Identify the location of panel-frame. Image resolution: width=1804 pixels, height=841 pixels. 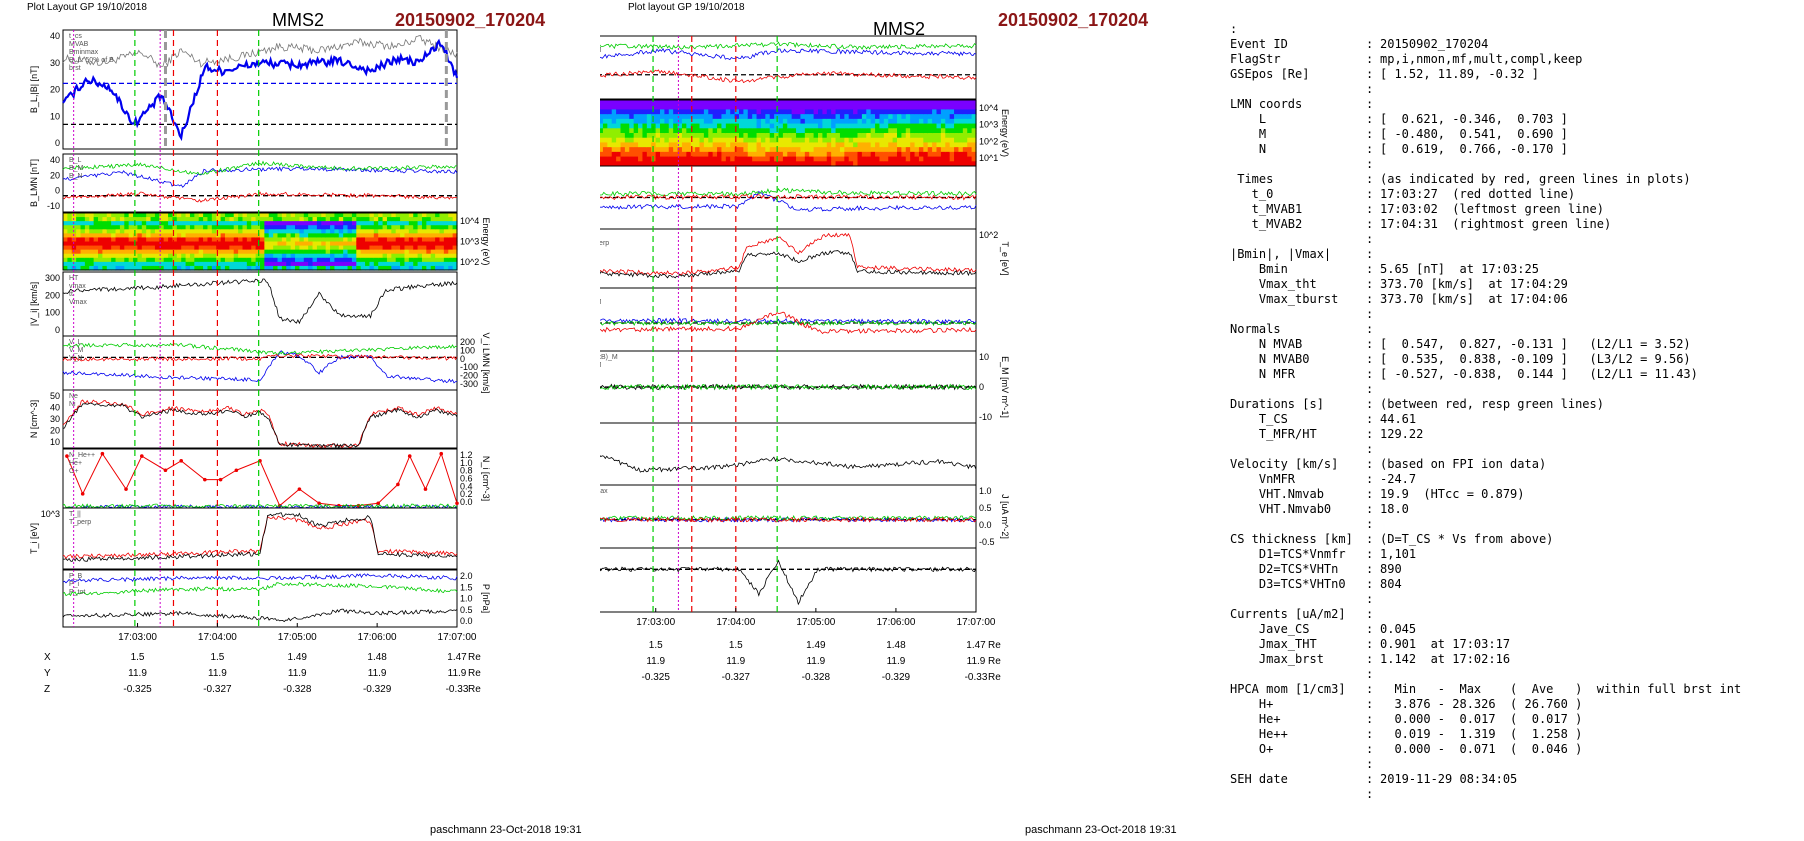
(260, 419).